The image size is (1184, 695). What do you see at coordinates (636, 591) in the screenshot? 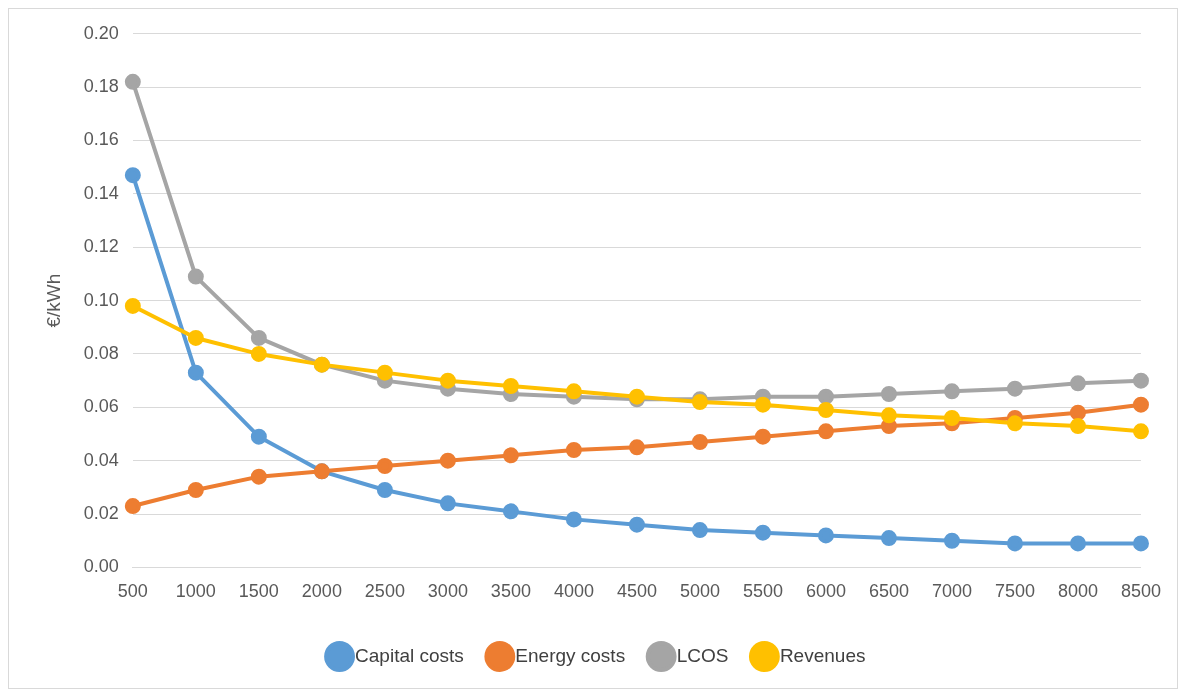
I see `x-tick-label: 4500` at bounding box center [636, 591].